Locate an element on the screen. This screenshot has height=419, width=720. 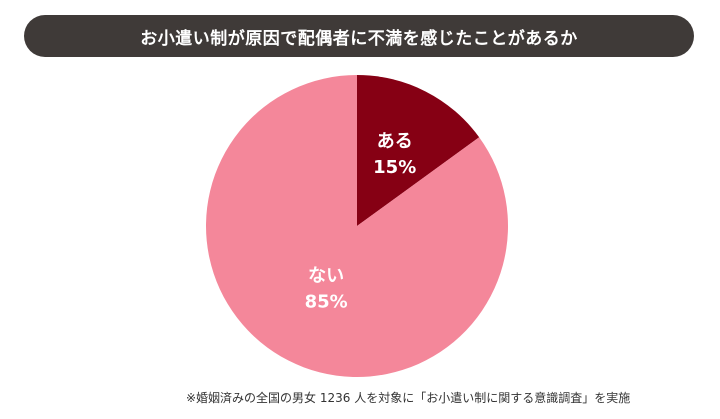
chart-title-bar: お小遣い制が原因で配偶者に不満を感じたことがあるか is located at coordinates (359, 36).